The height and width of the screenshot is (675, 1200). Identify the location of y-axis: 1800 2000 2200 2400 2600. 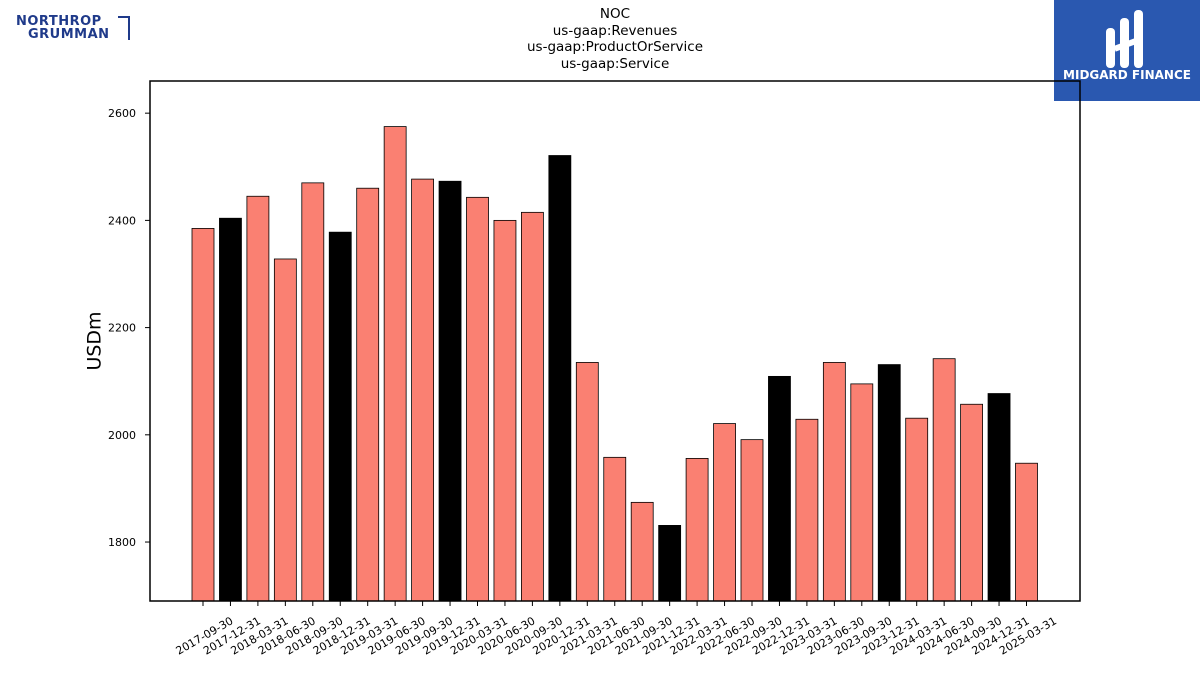
(129, 328).